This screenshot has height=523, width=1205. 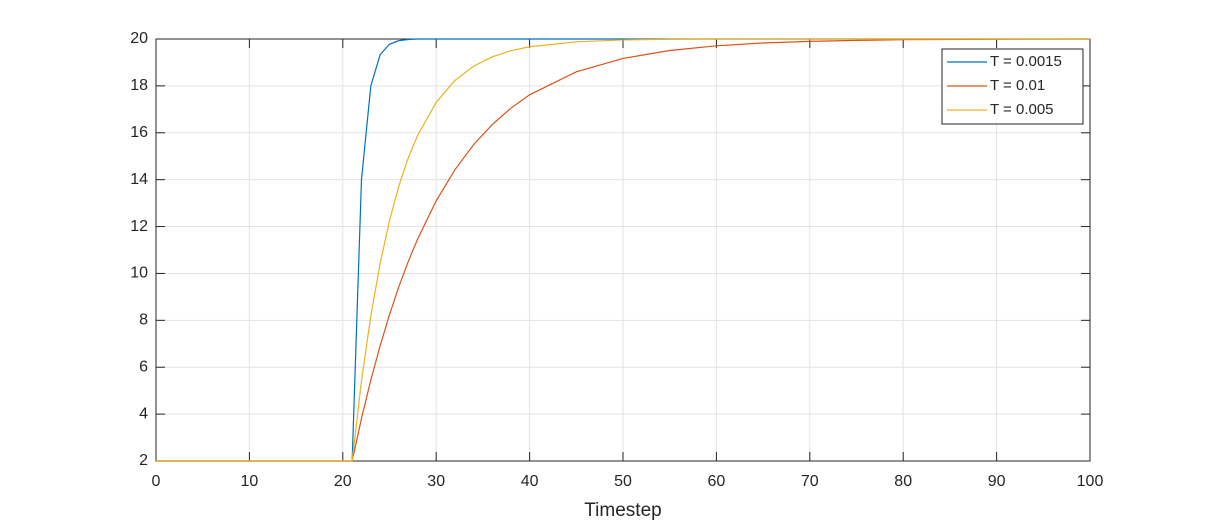 I want to click on y-tick-label: 20, so click(x=139, y=38).